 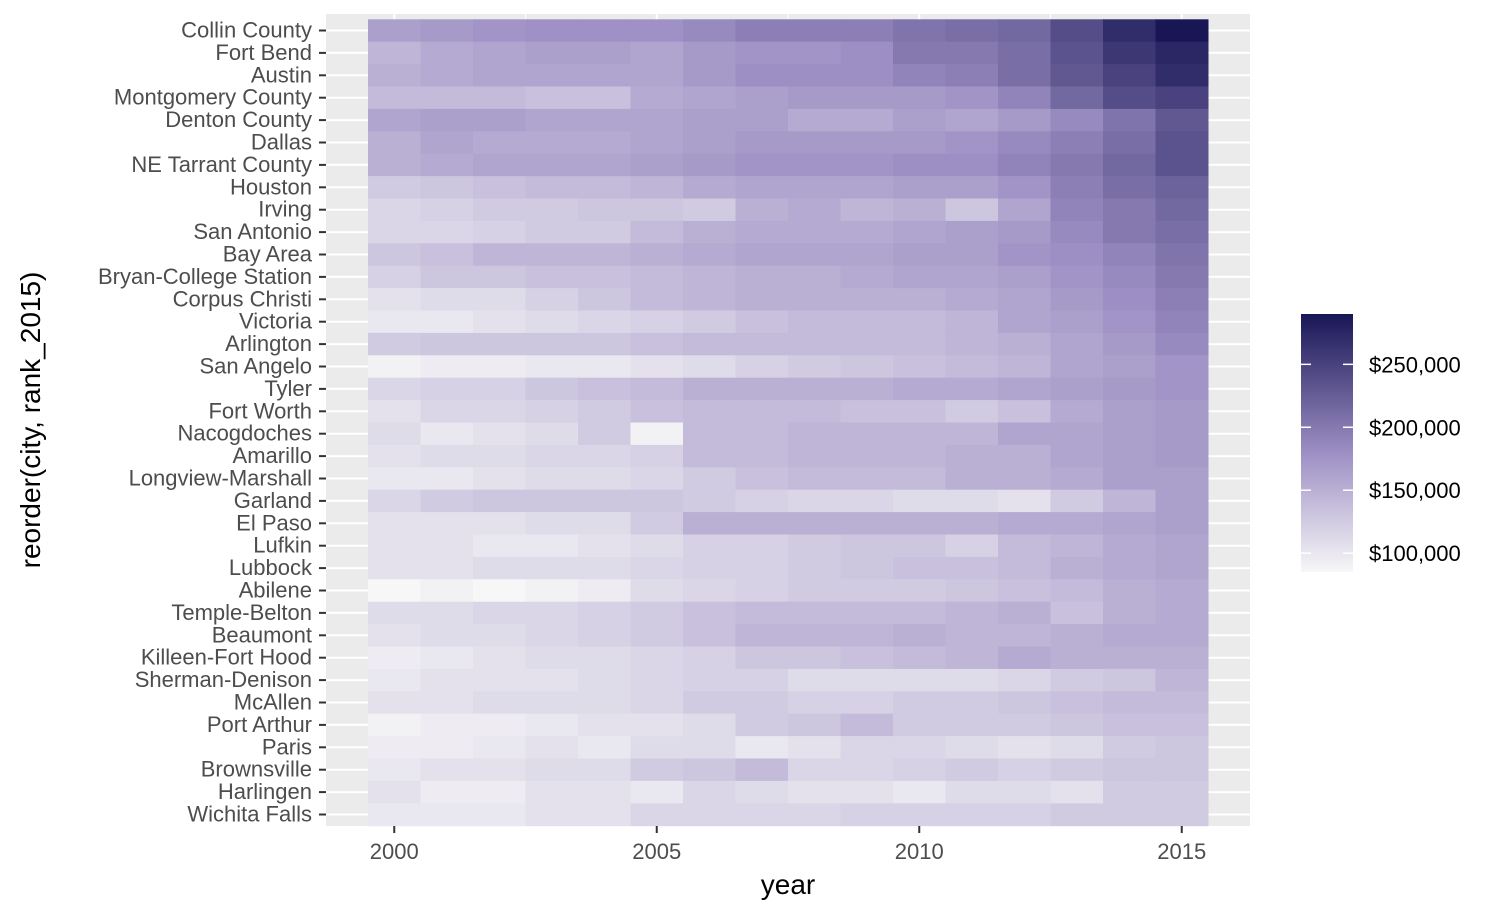 What do you see at coordinates (1381, 459) in the screenshot?
I see `legend-ticks: $100,000 $150,000 $200,000 $250,000` at bounding box center [1381, 459].